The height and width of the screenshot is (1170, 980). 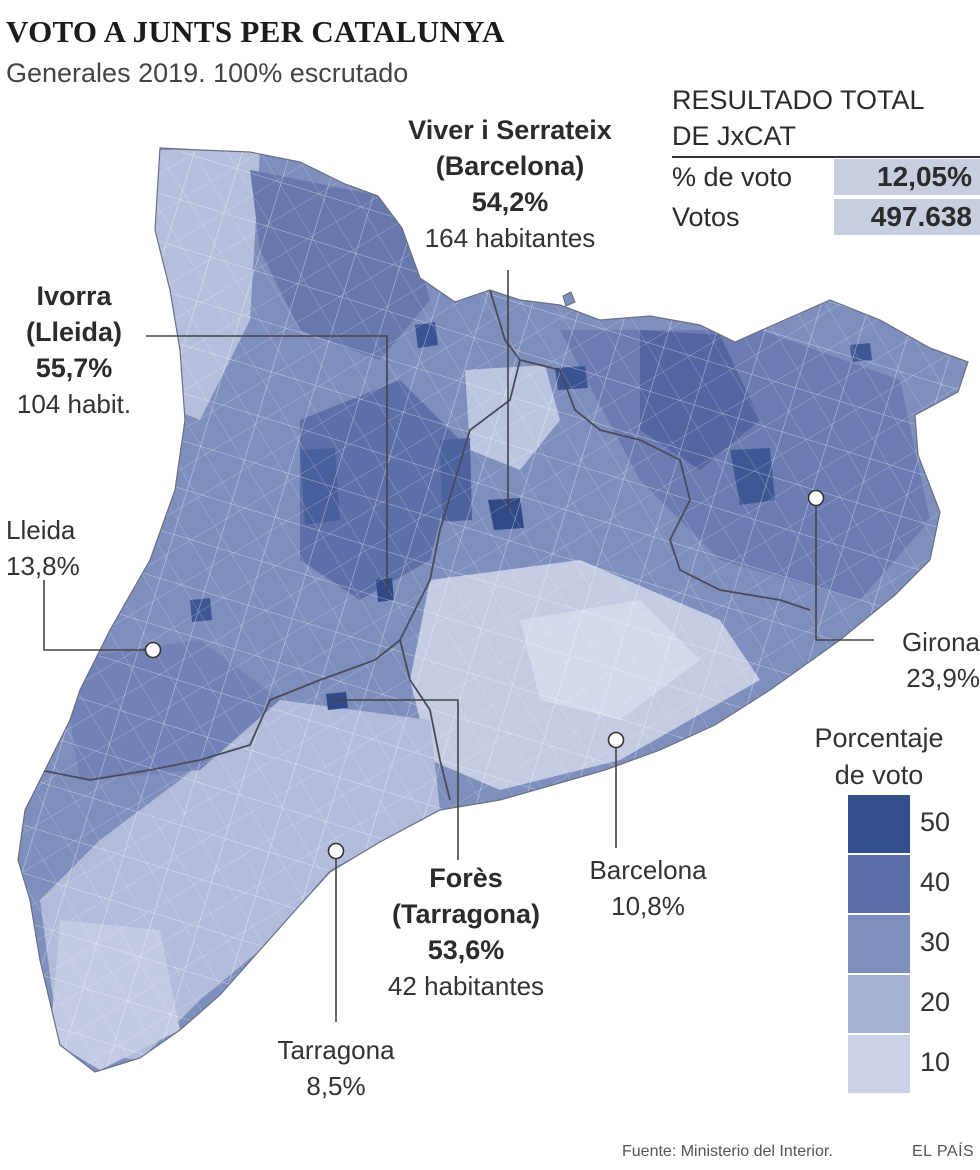 I want to click on city-percent: 10,8%, so click(x=648, y=906).